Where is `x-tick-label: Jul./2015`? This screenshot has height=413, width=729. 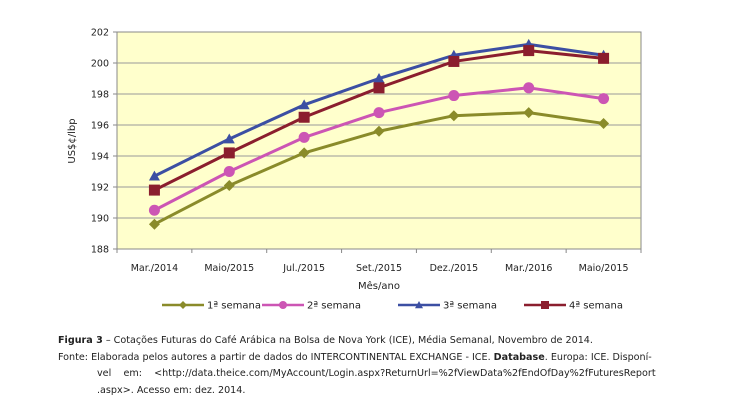
x-tick-label: Jul./2015 is located at coordinates (303, 268).